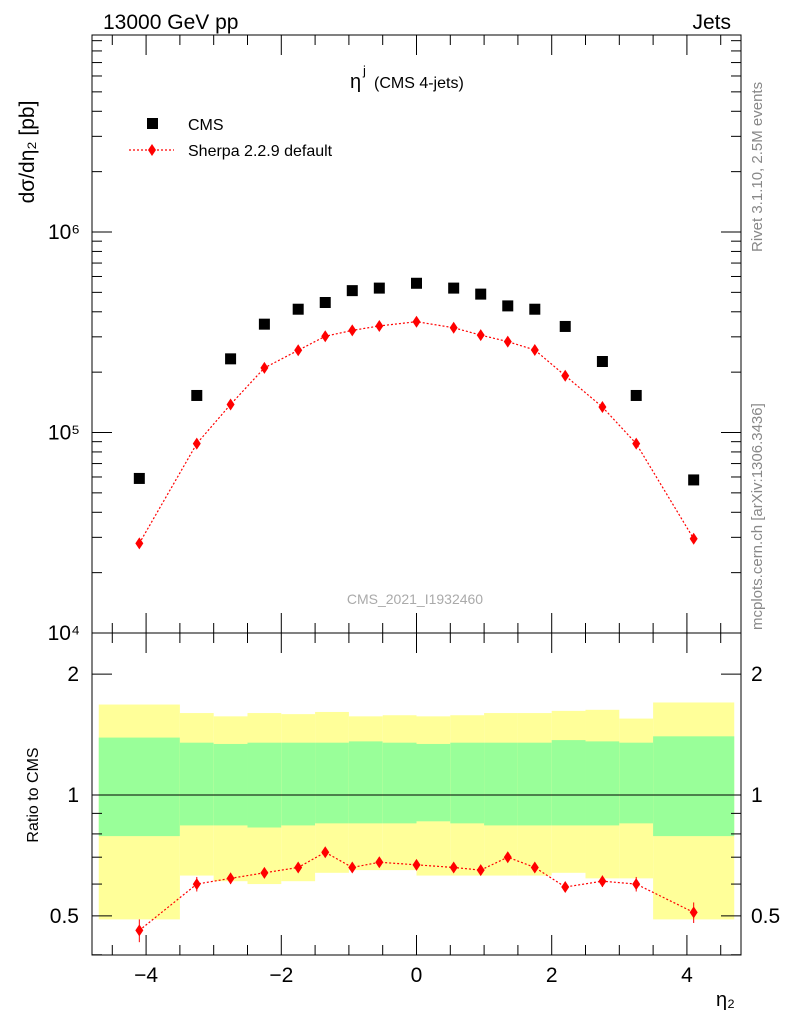 This screenshot has height=1024, width=786. What do you see at coordinates (757, 516) in the screenshot?
I see `mcplots-label: mcplots.cern.ch [arXiv:1306.3436]` at bounding box center [757, 516].